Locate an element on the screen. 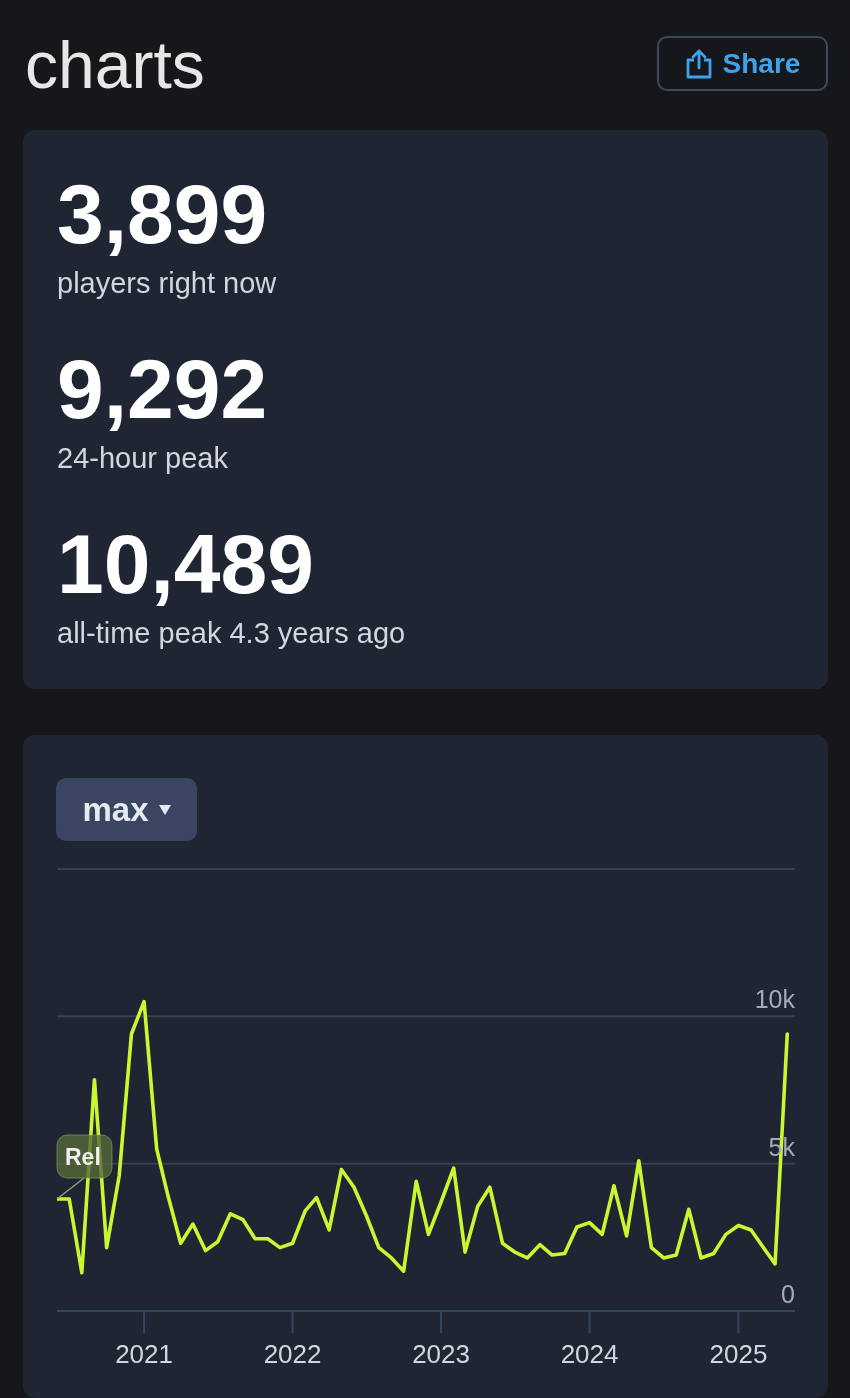 Image resolution: width=850 pixels, height=1398 pixels. y-tick-label: 10k is located at coordinates (775, 999).